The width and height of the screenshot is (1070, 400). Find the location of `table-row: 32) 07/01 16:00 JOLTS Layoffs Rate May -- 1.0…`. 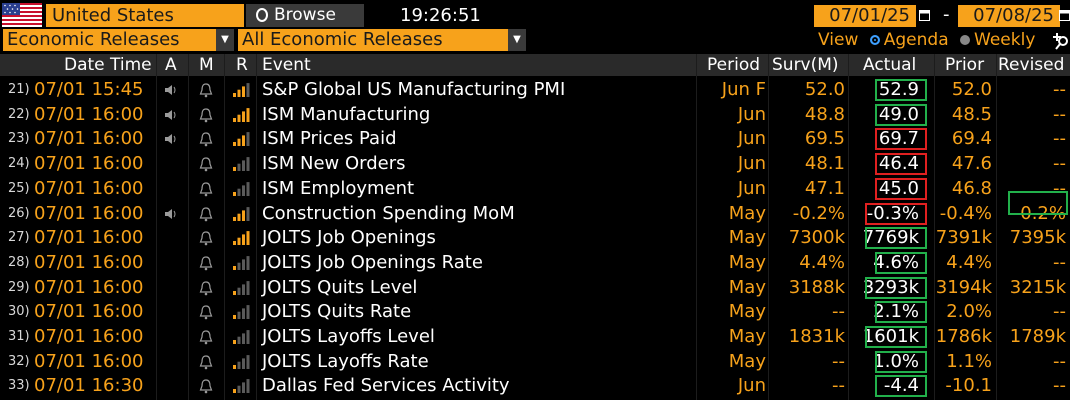

table-row: 32) 07/01 16:00 JOLTS Layoffs Rate May -- 1.0… is located at coordinates (535, 362).